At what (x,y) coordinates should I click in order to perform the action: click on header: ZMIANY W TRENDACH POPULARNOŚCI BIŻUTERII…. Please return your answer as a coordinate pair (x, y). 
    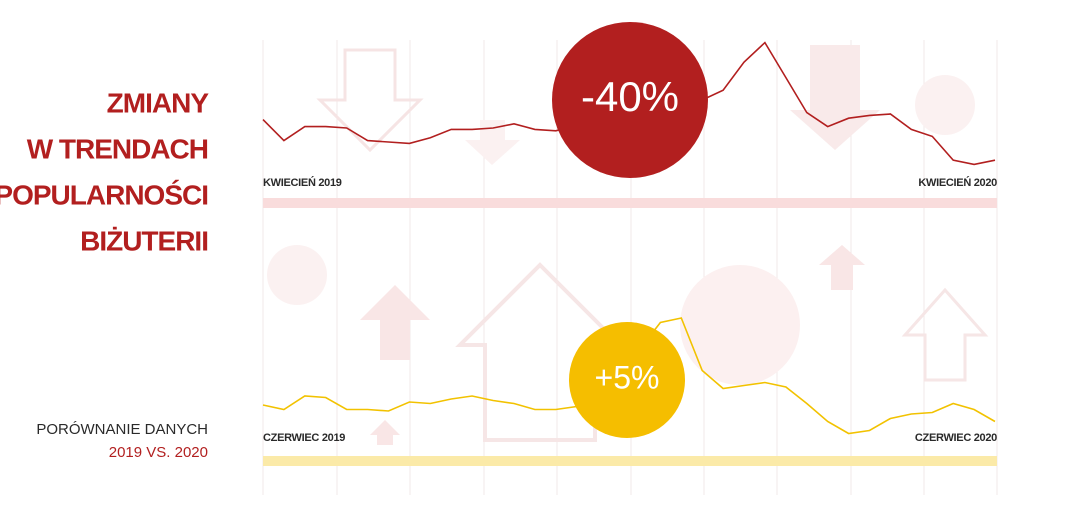
    Looking at the image, I should click on (105, 274).